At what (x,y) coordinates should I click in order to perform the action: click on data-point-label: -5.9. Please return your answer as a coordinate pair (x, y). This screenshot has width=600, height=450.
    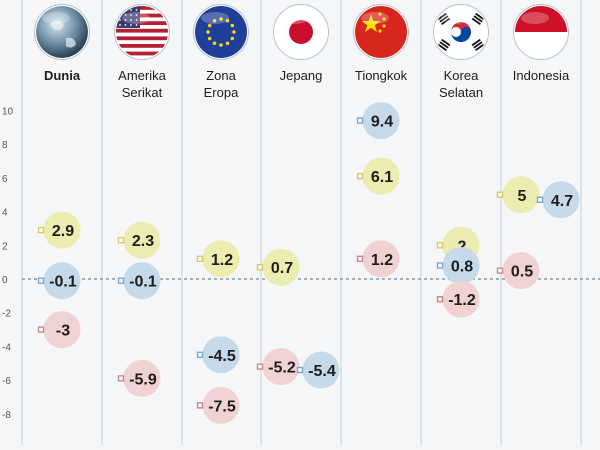
    Looking at the image, I should click on (143, 379).